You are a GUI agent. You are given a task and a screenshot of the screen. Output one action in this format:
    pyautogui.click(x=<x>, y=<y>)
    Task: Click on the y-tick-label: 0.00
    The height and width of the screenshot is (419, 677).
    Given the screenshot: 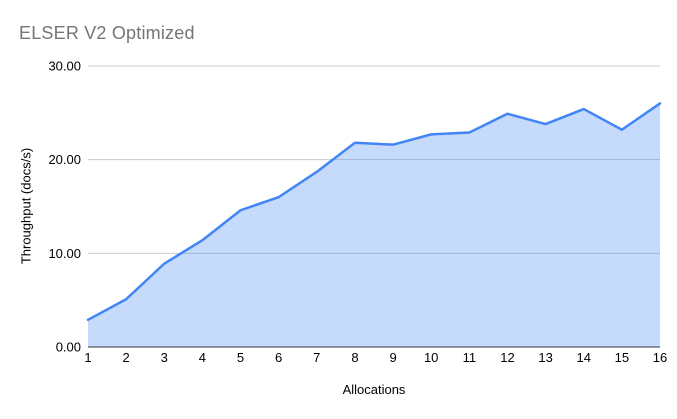 What is the action you would take?
    pyautogui.click(x=68, y=347)
    